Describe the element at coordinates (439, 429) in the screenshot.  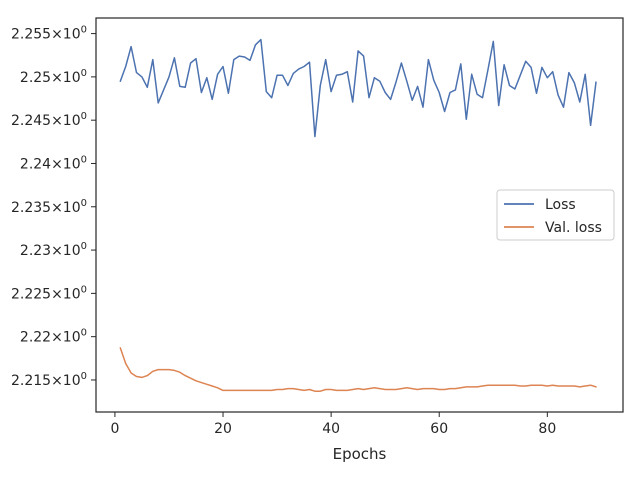
I see `x-tick-label: 60` at that location.